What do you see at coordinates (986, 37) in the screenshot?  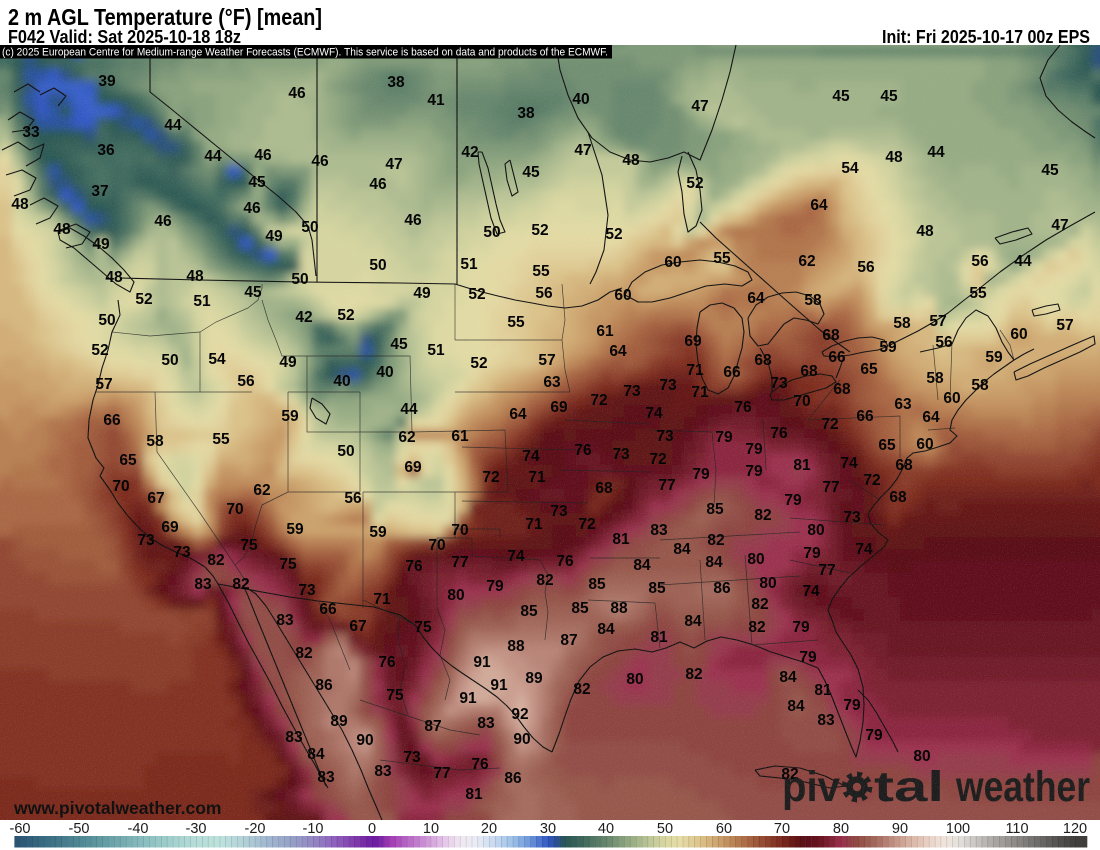 I see `svg-text: Init: Fri 2025-10-17 00z EPS` at bounding box center [986, 37].